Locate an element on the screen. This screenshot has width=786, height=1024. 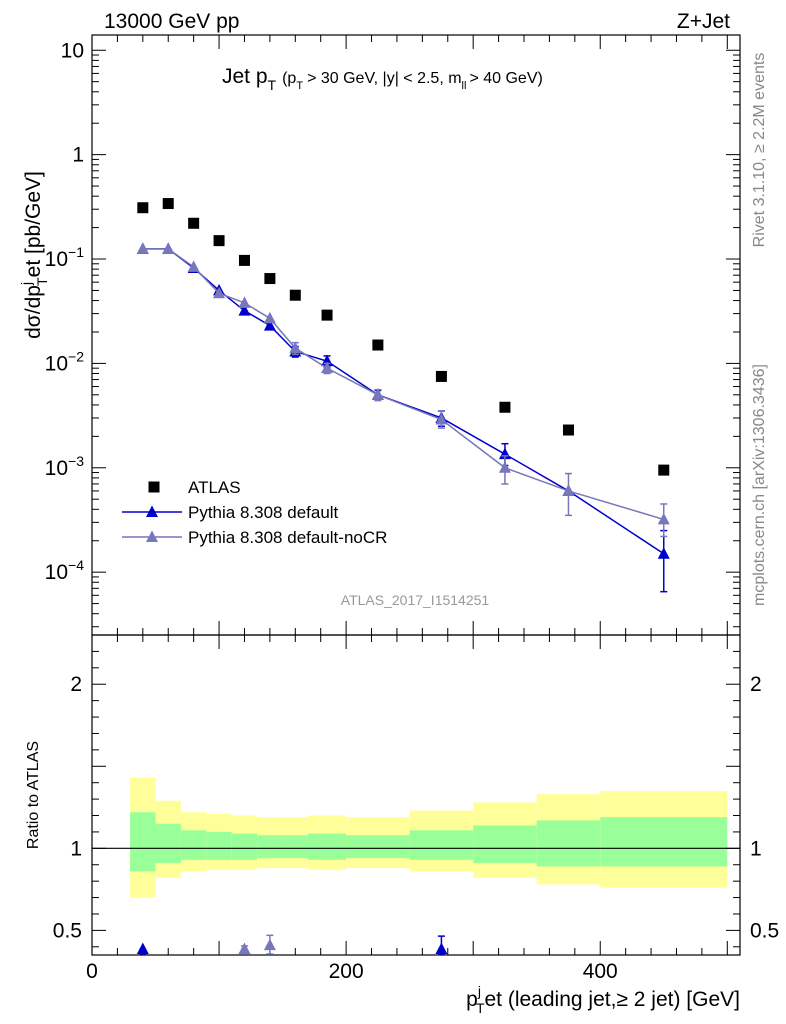
y-tick-label: 10⁻⁴ is located at coordinates (65, 570).